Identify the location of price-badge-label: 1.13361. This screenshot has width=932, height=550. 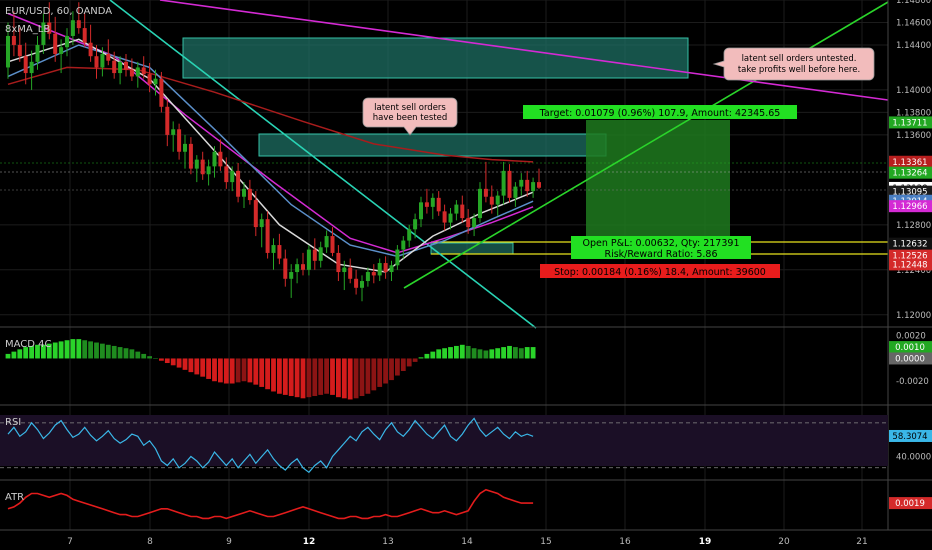
(909, 163).